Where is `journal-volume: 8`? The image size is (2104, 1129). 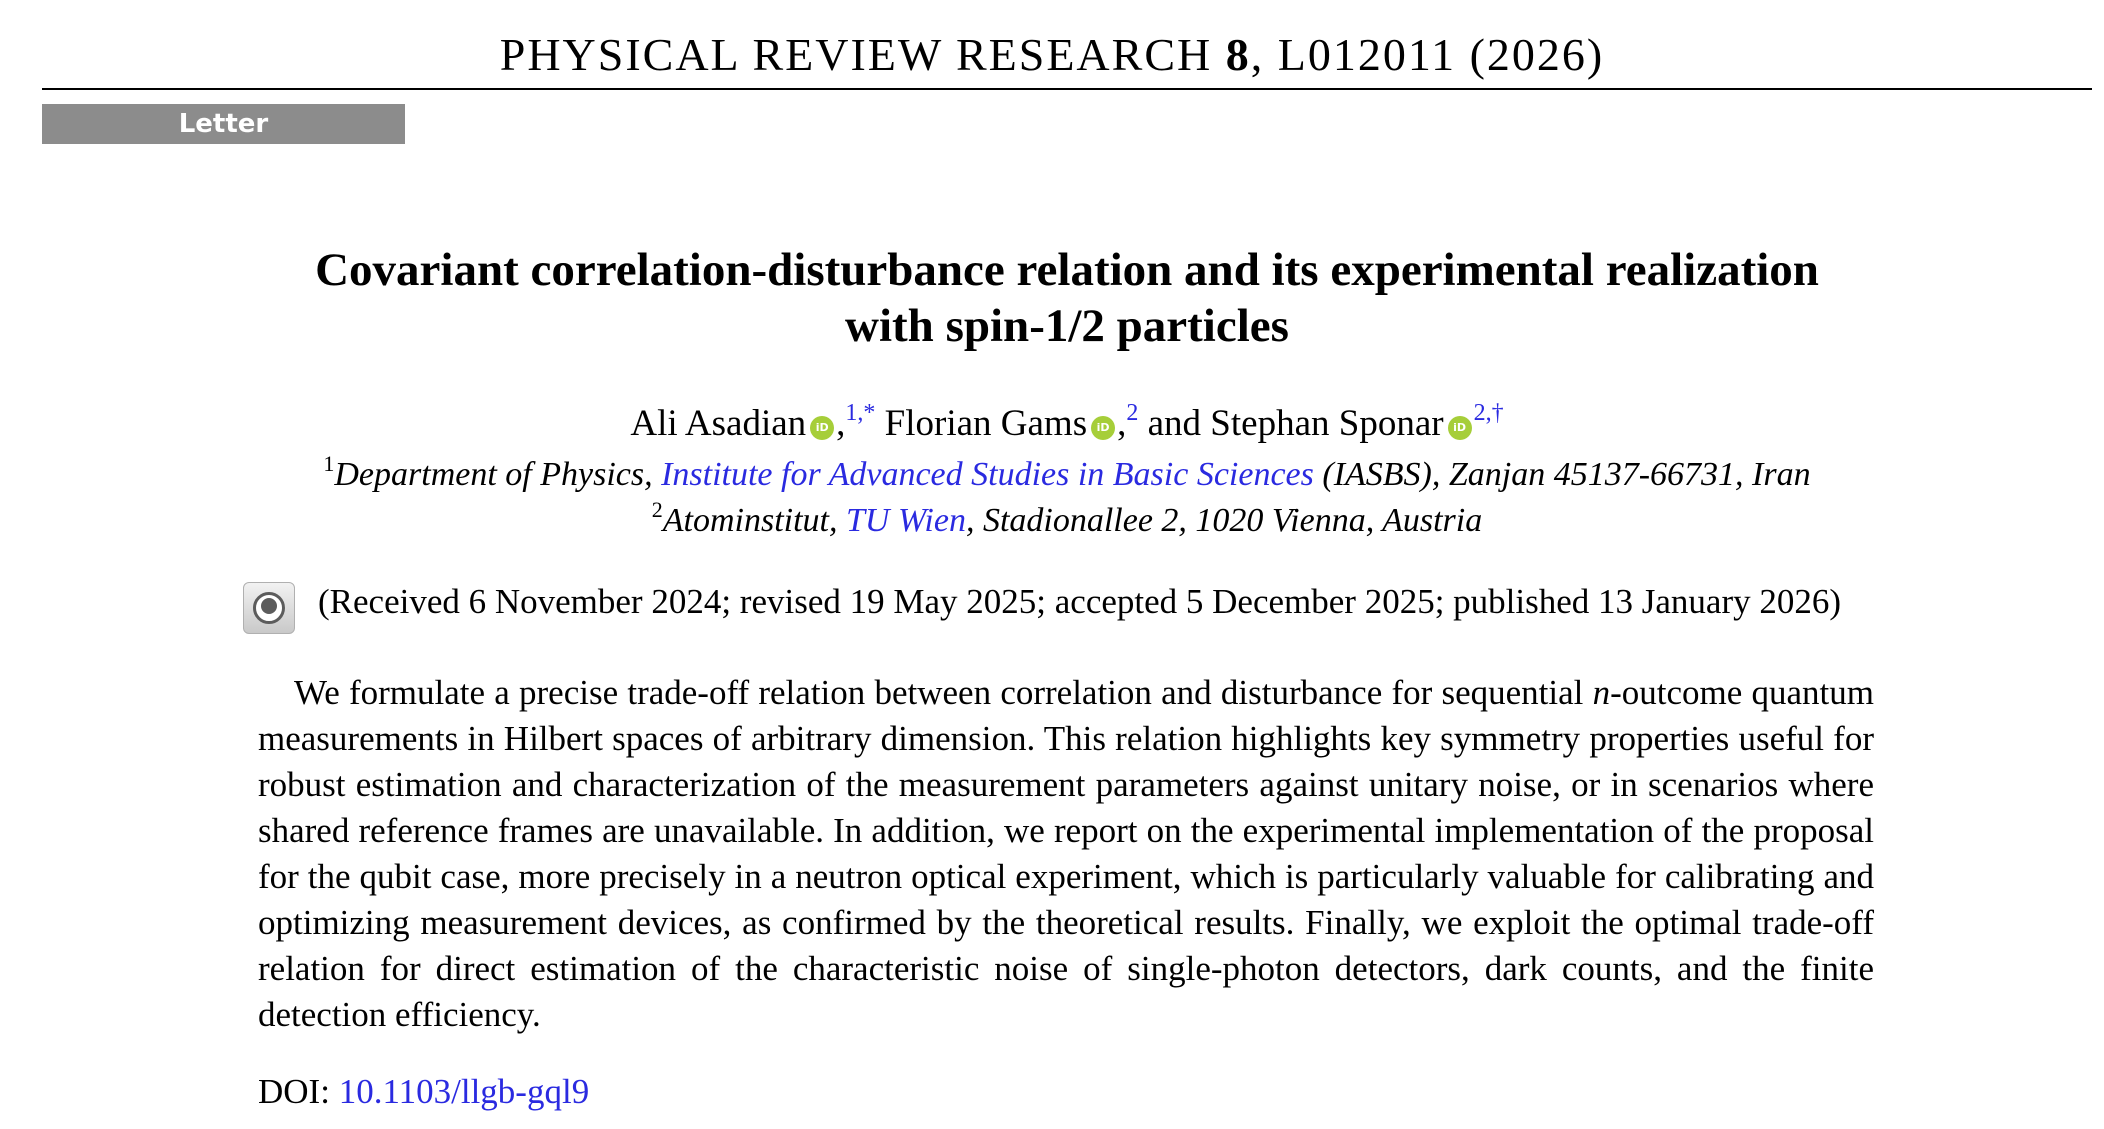 journal-volume: 8 is located at coordinates (1238, 54).